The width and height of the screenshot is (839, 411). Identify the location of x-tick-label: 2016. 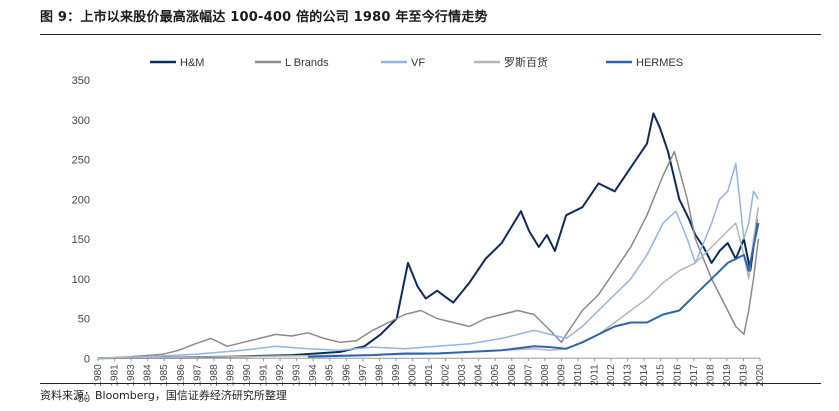
(677, 375).